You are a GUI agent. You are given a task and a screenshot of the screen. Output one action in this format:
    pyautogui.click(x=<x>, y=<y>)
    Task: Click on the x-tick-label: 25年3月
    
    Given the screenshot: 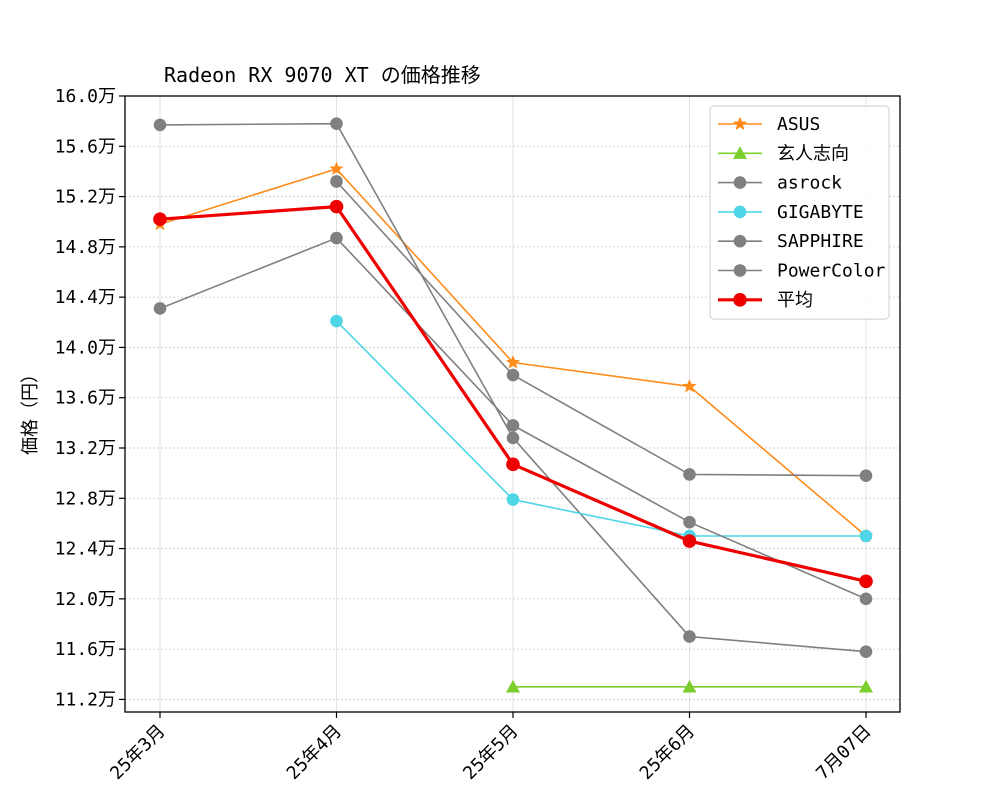 What is the action you would take?
    pyautogui.click(x=137, y=752)
    